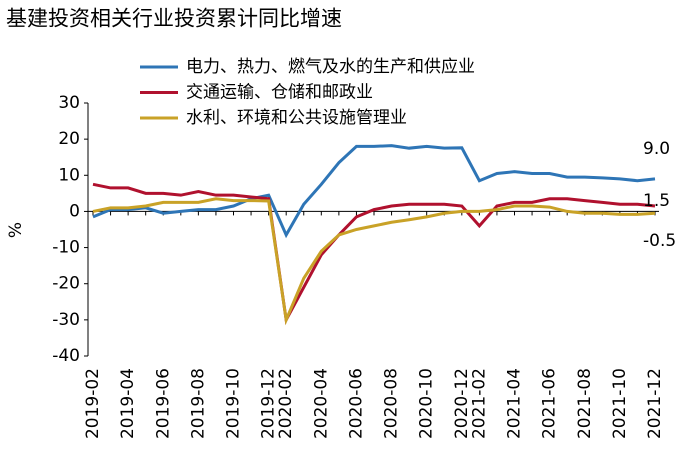 The image size is (681, 450). I want to click on x-tick-label: 2021-10, so click(620, 403).